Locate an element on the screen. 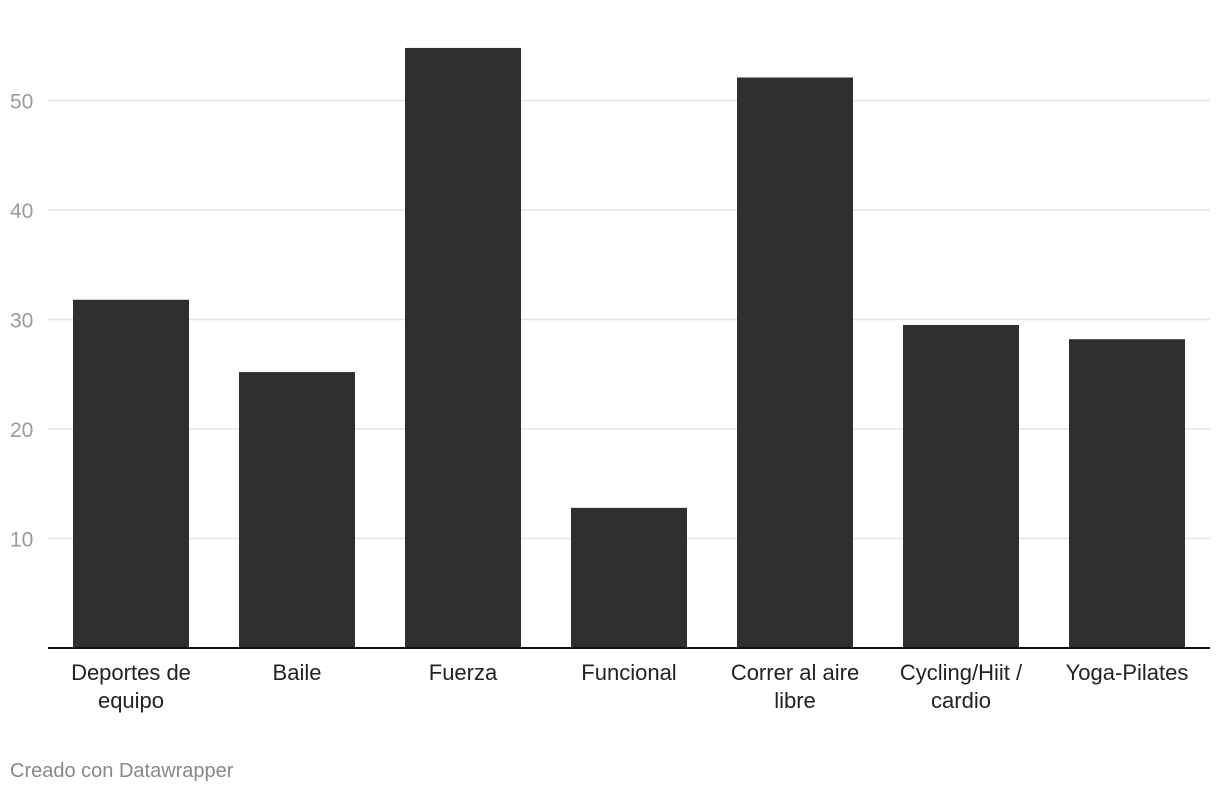  x-tick-label: Baile is located at coordinates (297, 672).